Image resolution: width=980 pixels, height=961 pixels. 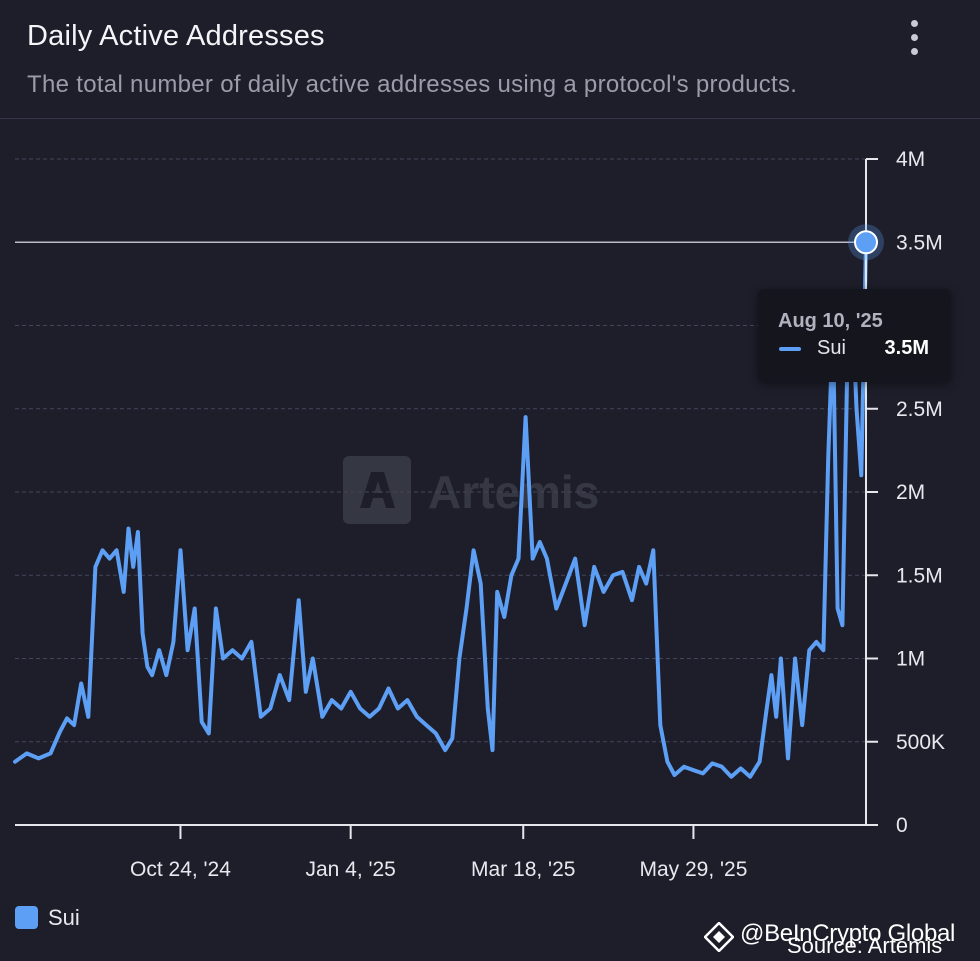 What do you see at coordinates (915, 39) in the screenshot?
I see `kebab-menu-icon` at bounding box center [915, 39].